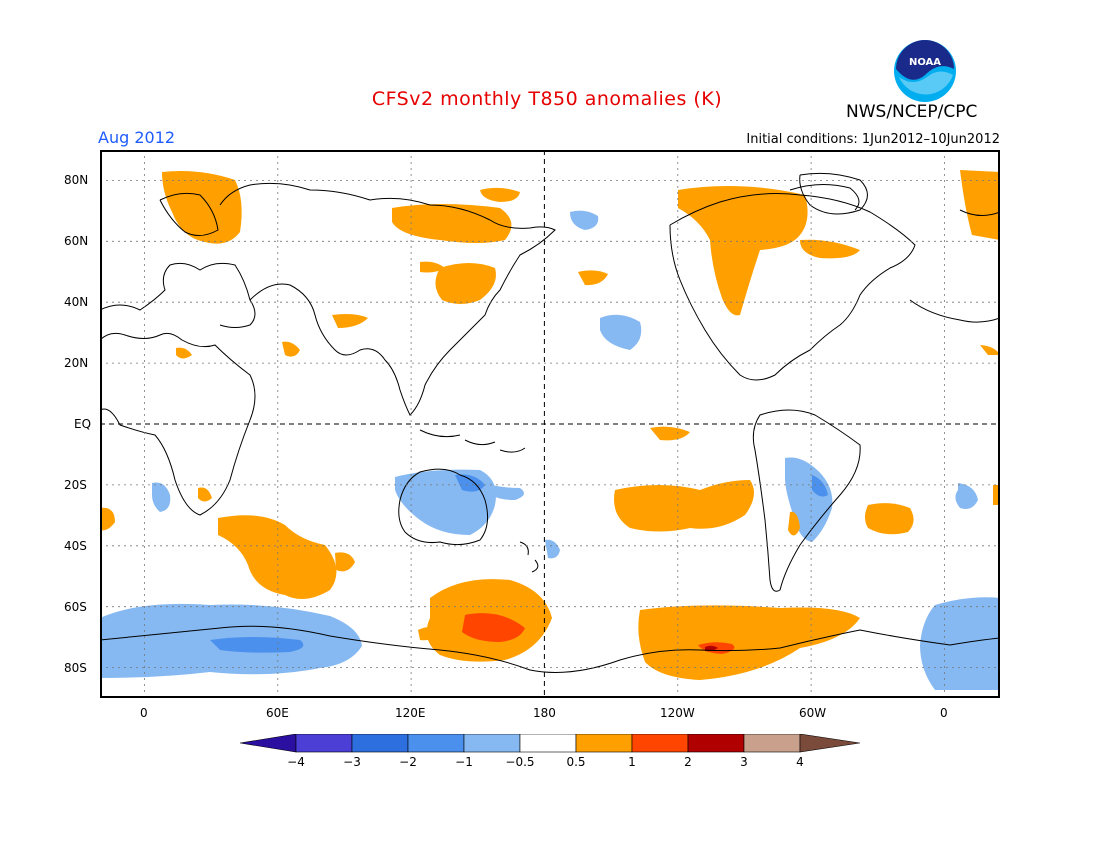 Image resolution: width=1100 pixels, height=850 pixels. What do you see at coordinates (829, 743) in the screenshot?
I see `colorbar-max-arrow` at bounding box center [829, 743].